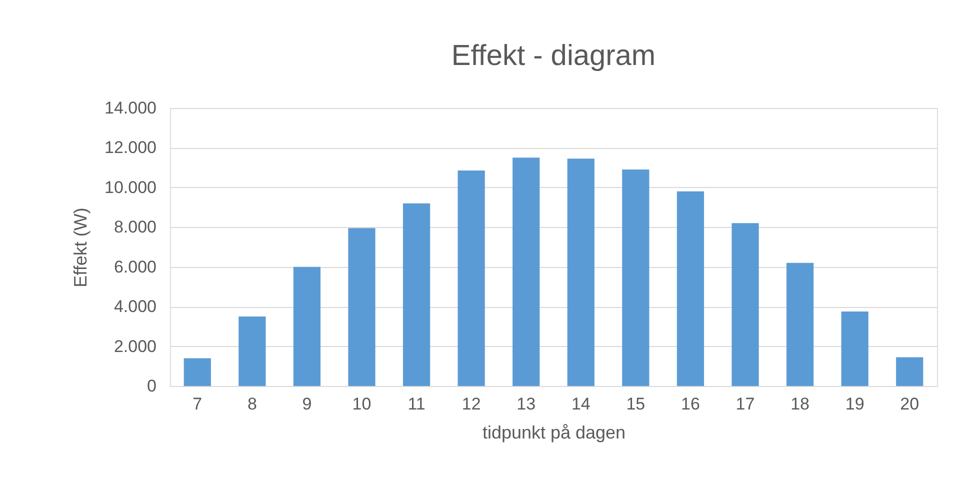 The image size is (954, 499). Describe the element at coordinates (362, 404) in the screenshot. I see `x-tick-label: 10` at that location.